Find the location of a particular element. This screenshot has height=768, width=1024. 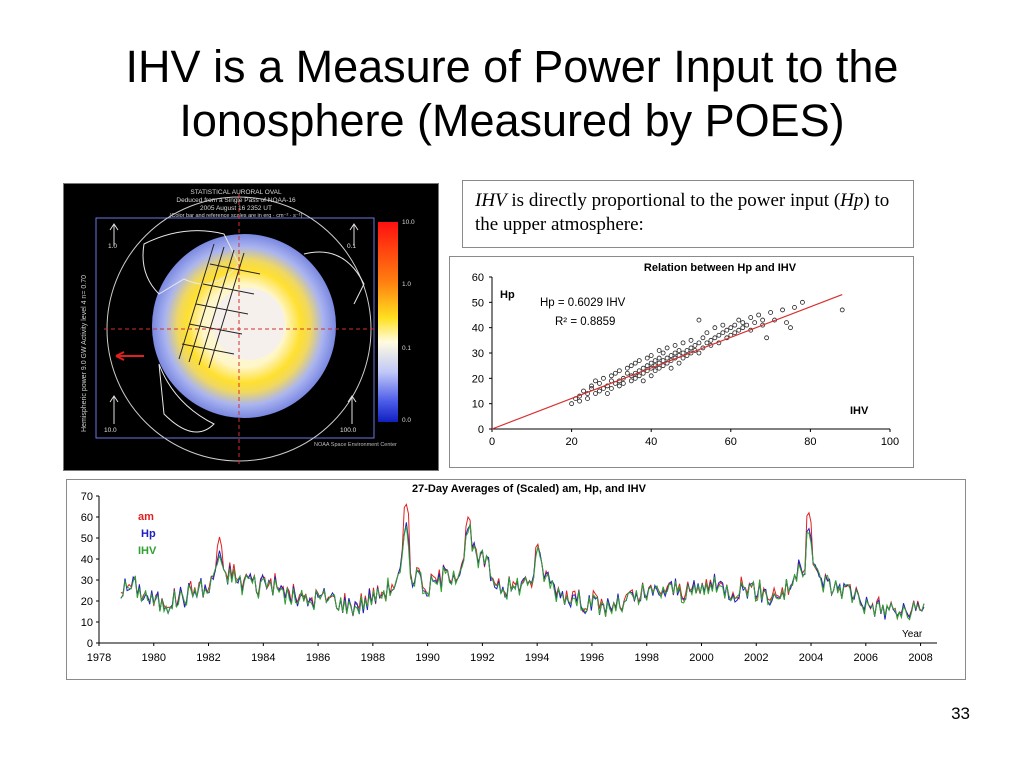

ts-y-tick-label: 50 is located at coordinates (87, 539).